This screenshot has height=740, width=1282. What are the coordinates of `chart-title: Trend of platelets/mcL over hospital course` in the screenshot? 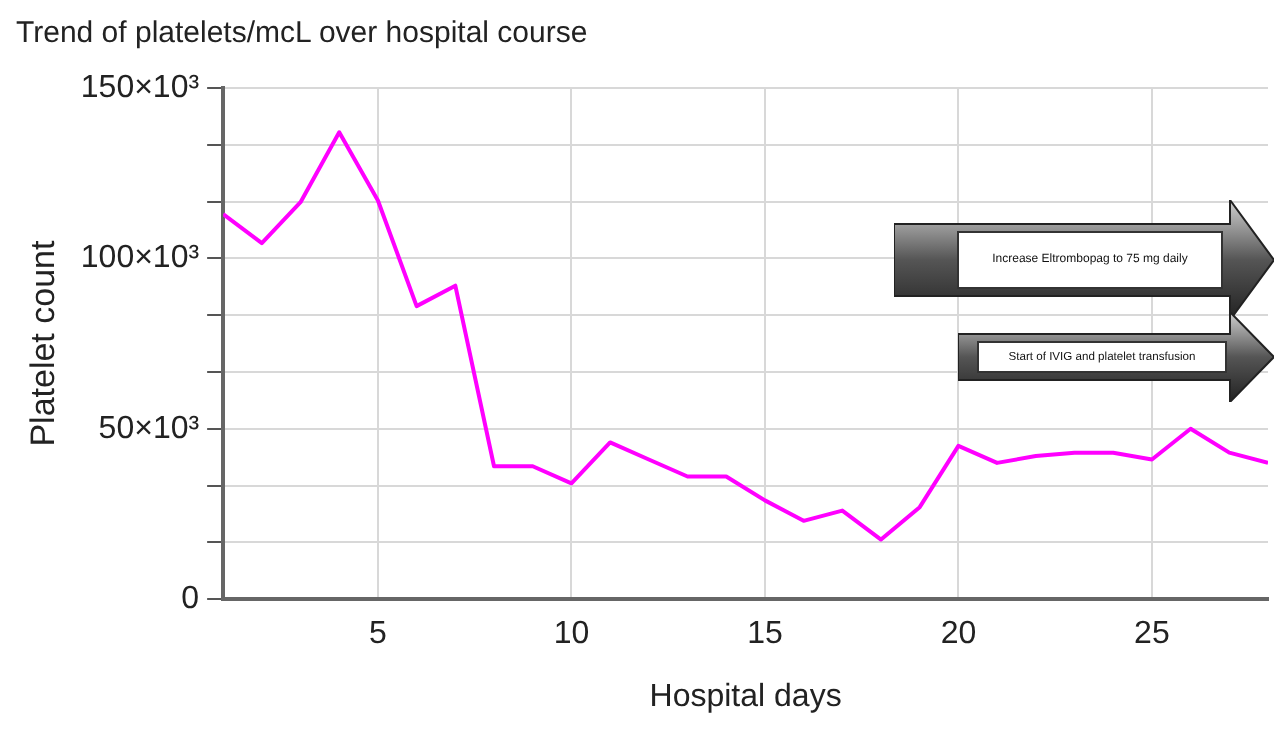 It's located at (302, 33).